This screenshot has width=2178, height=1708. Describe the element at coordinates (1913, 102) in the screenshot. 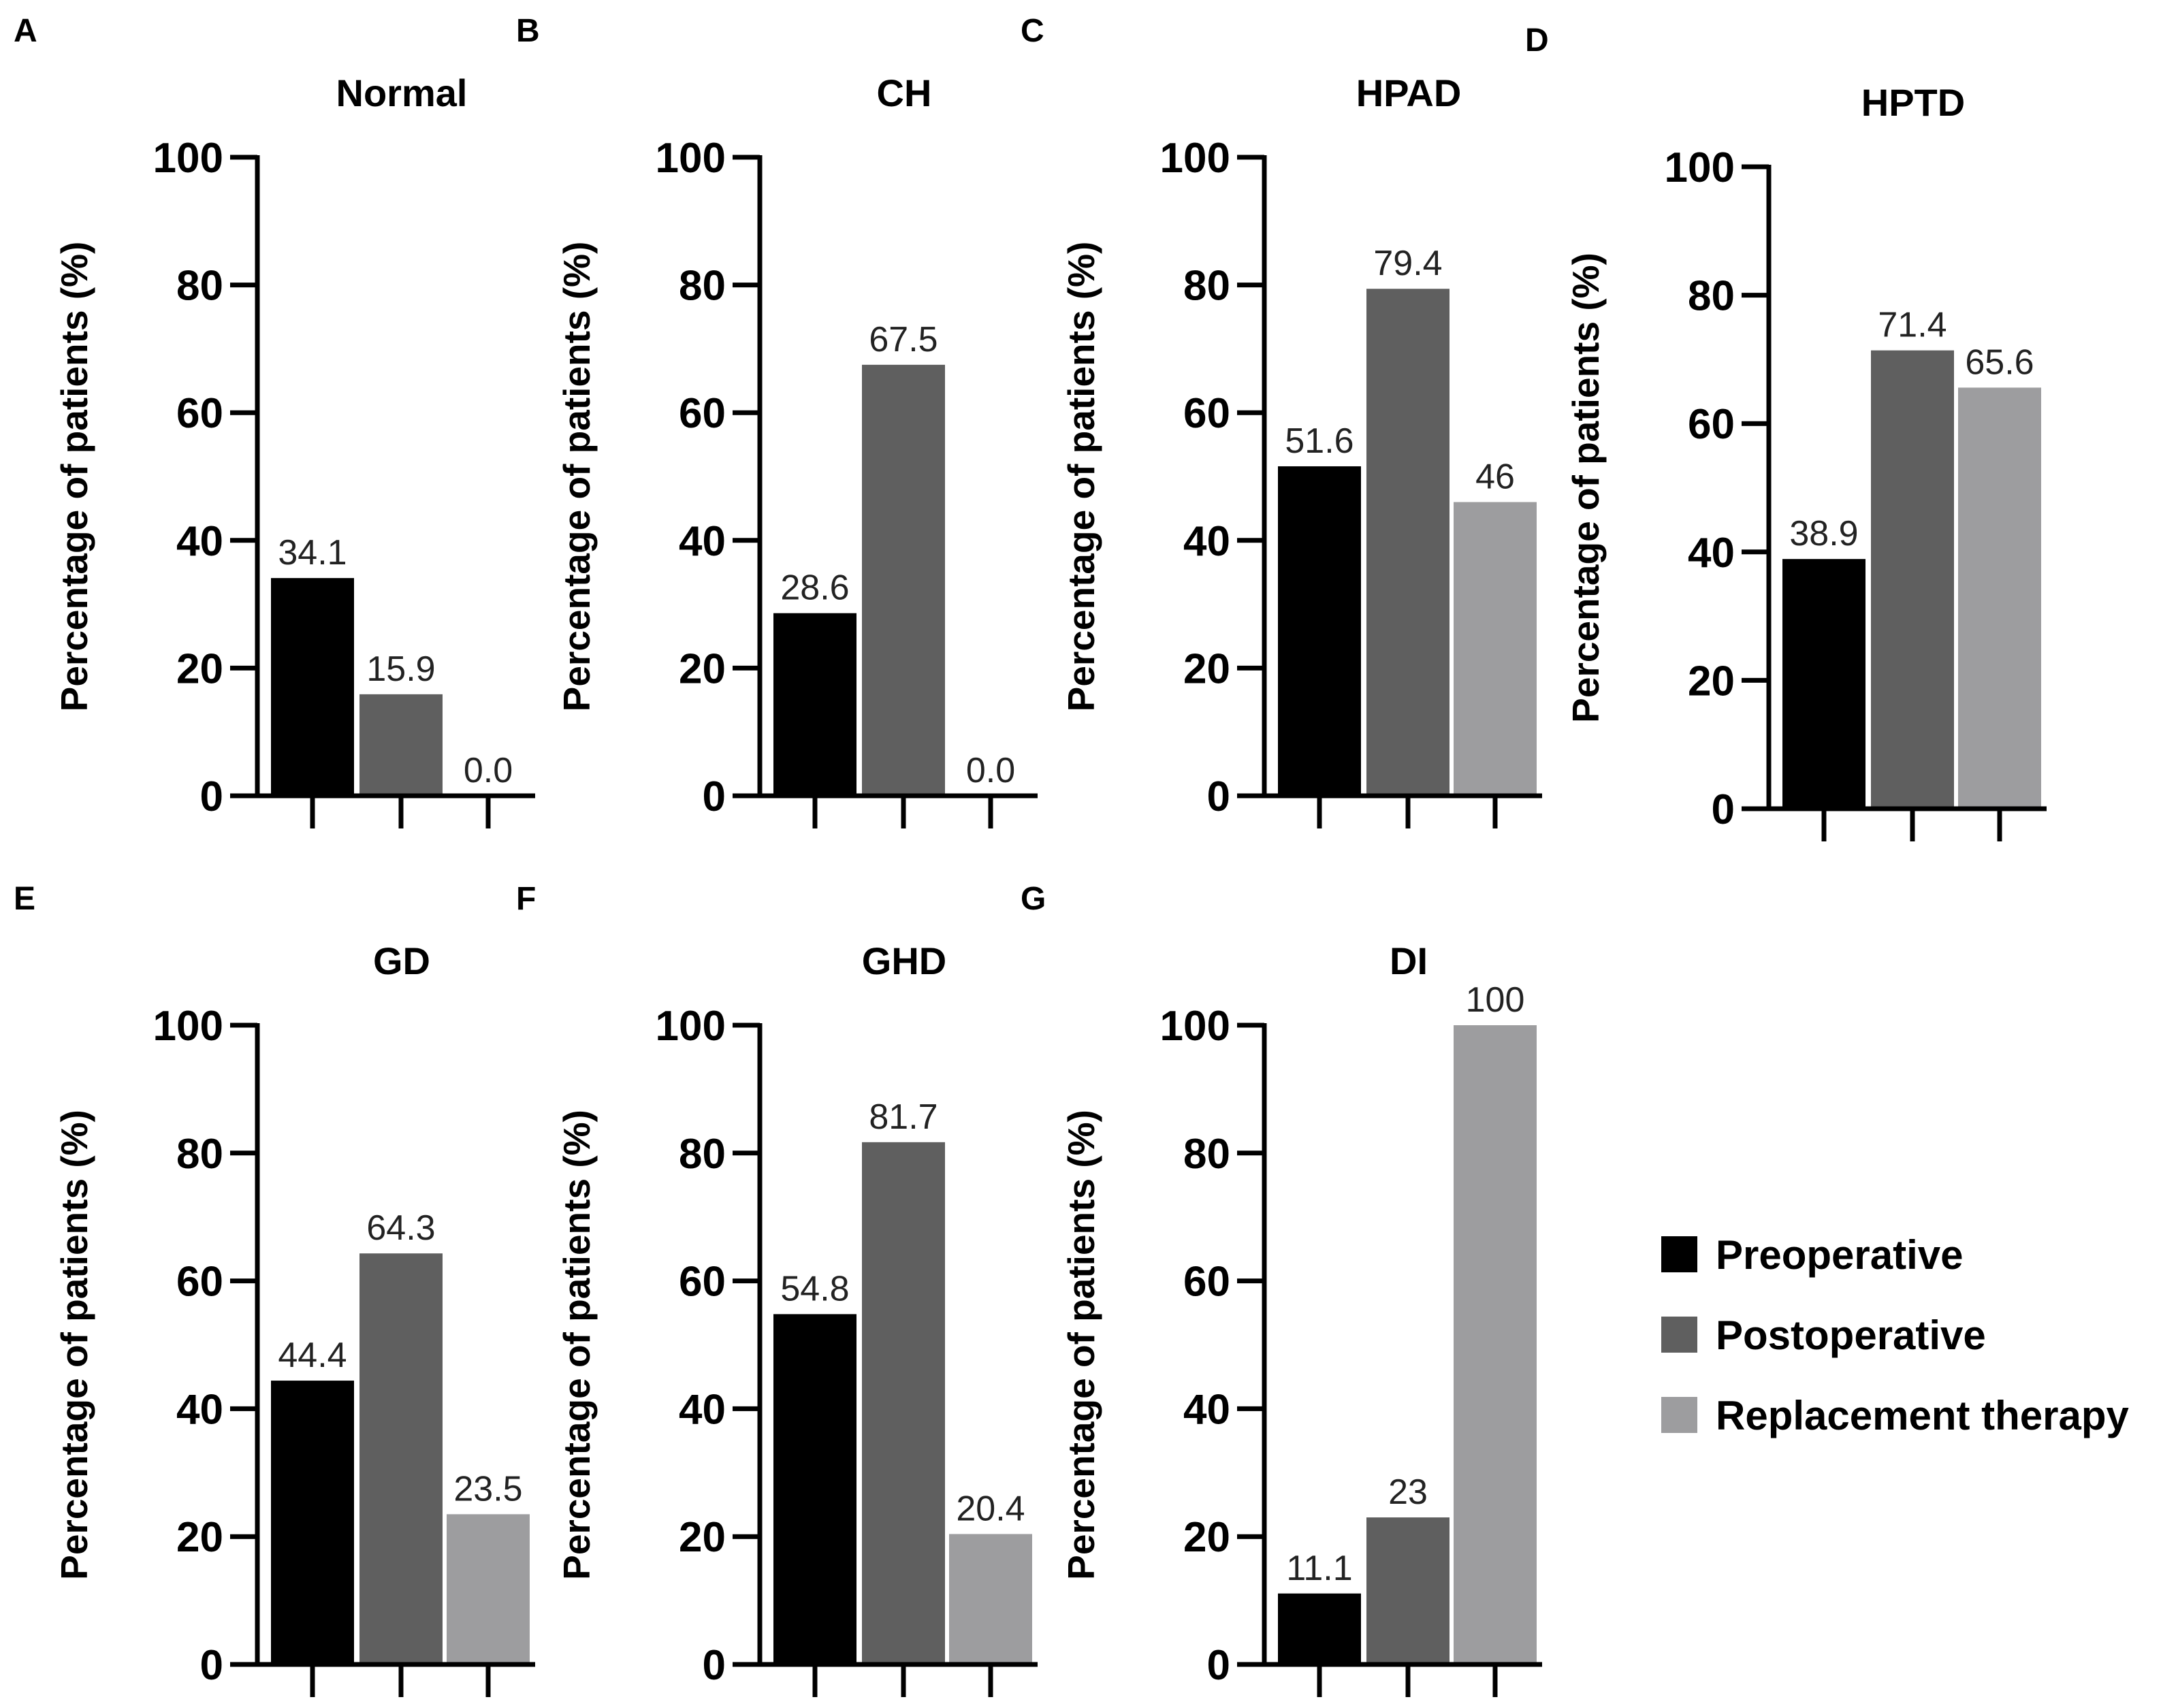

I see `chart-title: HPTD` at that location.